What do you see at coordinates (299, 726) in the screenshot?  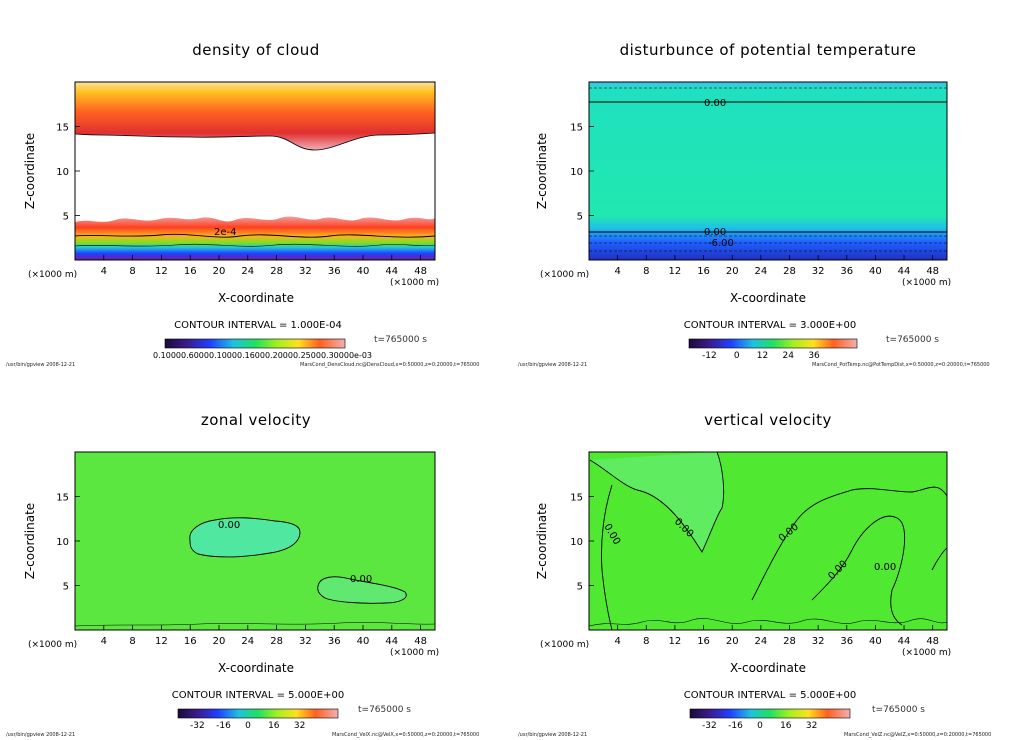 I see `colorbar-tick: 32` at bounding box center [299, 726].